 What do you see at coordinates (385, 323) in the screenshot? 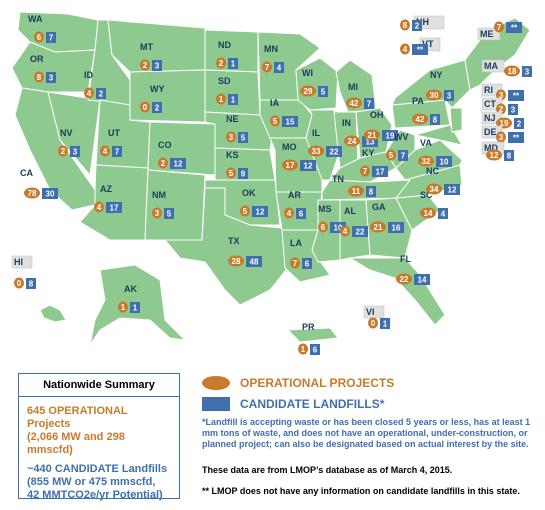
I see `candidate-marker-vi` at bounding box center [385, 323].